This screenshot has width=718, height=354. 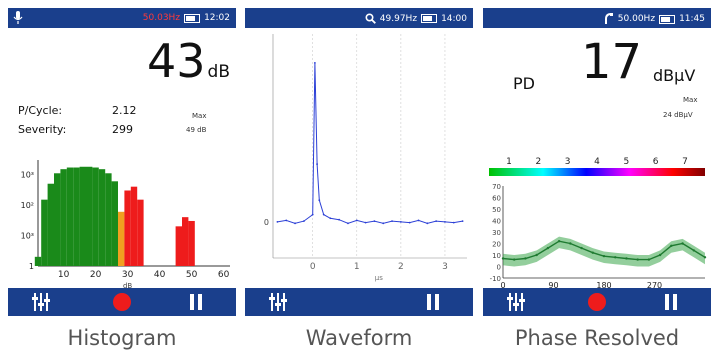 What do you see at coordinates (496, 210) in the screenshot?
I see `y-tick-label: 50` at bounding box center [496, 210].